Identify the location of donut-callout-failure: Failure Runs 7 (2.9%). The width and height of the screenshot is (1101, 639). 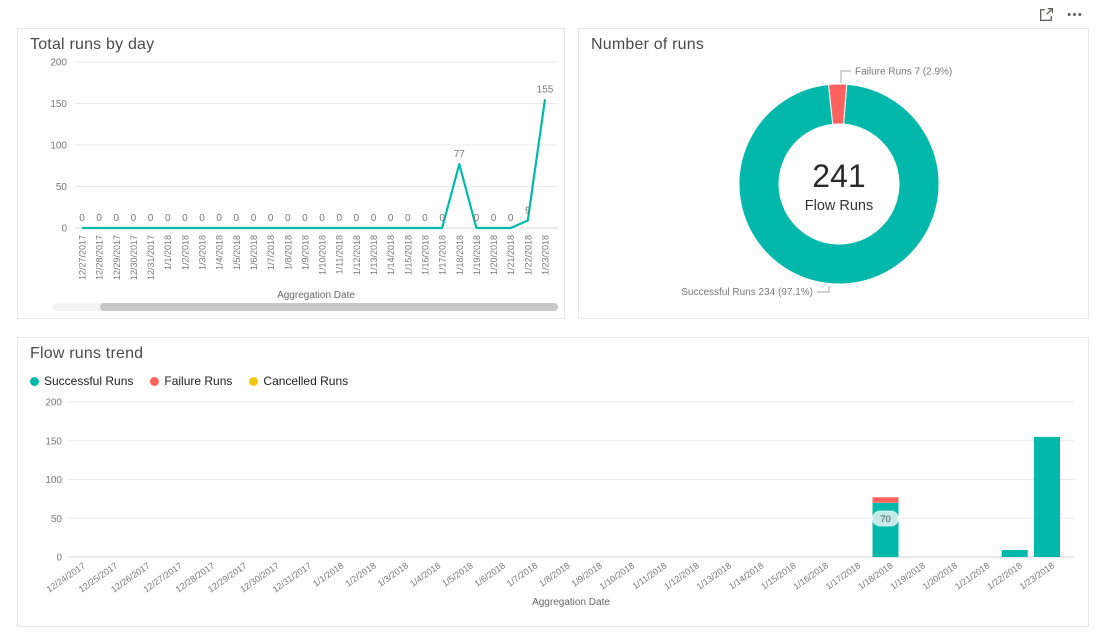
(903, 72).